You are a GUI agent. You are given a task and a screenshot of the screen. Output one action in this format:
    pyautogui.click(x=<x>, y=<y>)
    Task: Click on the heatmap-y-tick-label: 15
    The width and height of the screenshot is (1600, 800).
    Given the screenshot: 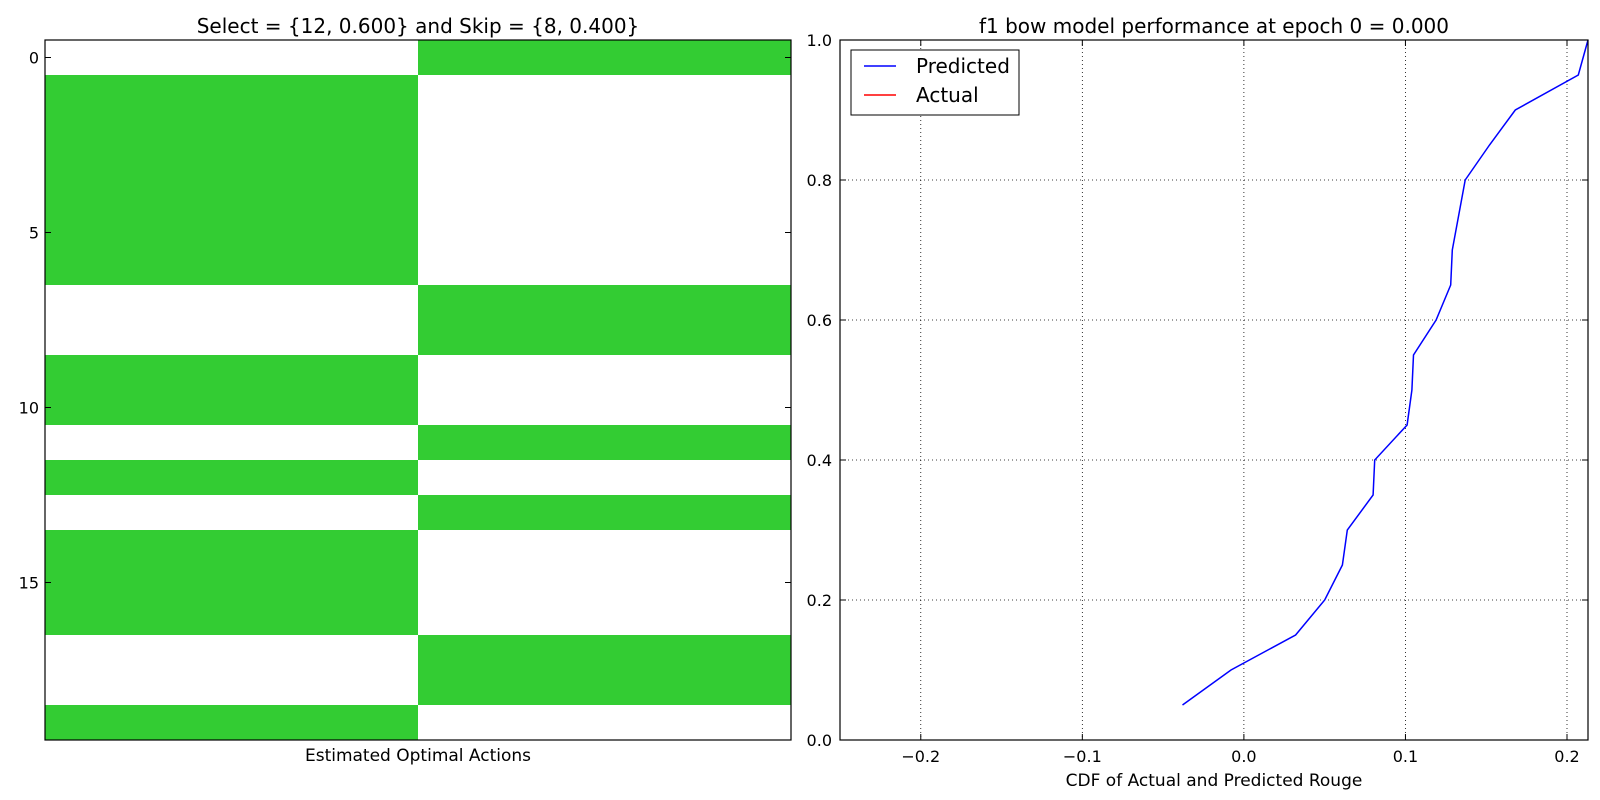 What is the action you would take?
    pyautogui.click(x=29, y=583)
    